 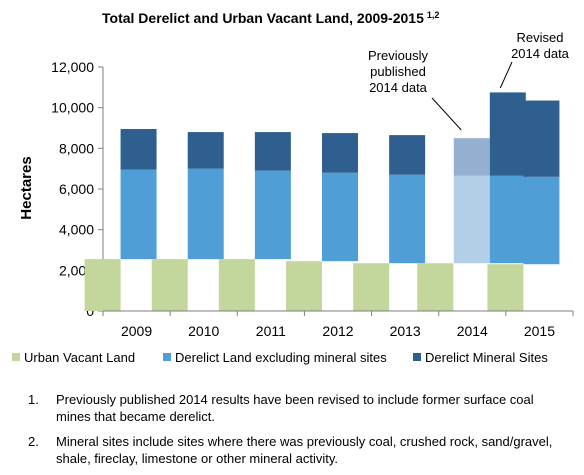 I want to click on y-tick-label: 6,000, so click(x=76, y=189).